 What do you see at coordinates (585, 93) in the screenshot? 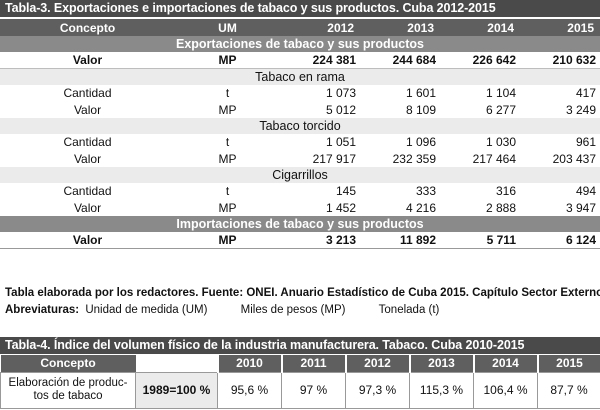
I see `cell-2015: 417` at bounding box center [585, 93].